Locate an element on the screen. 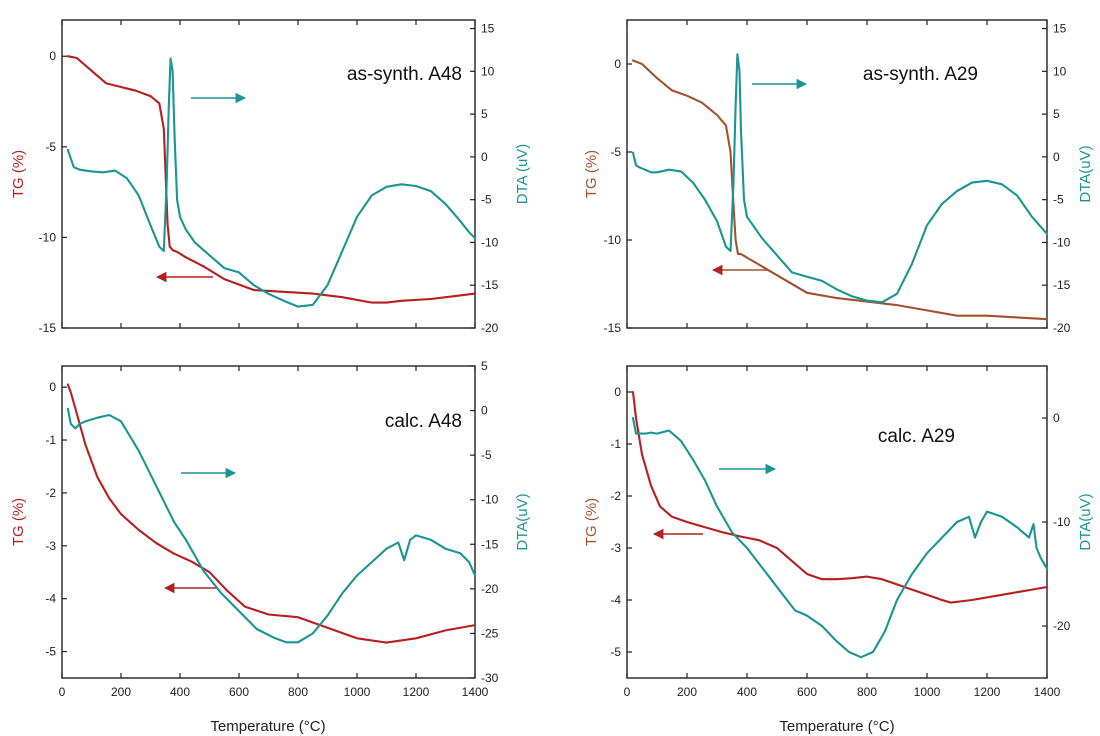  y-right-tick-label: 15 is located at coordinates (1060, 29).